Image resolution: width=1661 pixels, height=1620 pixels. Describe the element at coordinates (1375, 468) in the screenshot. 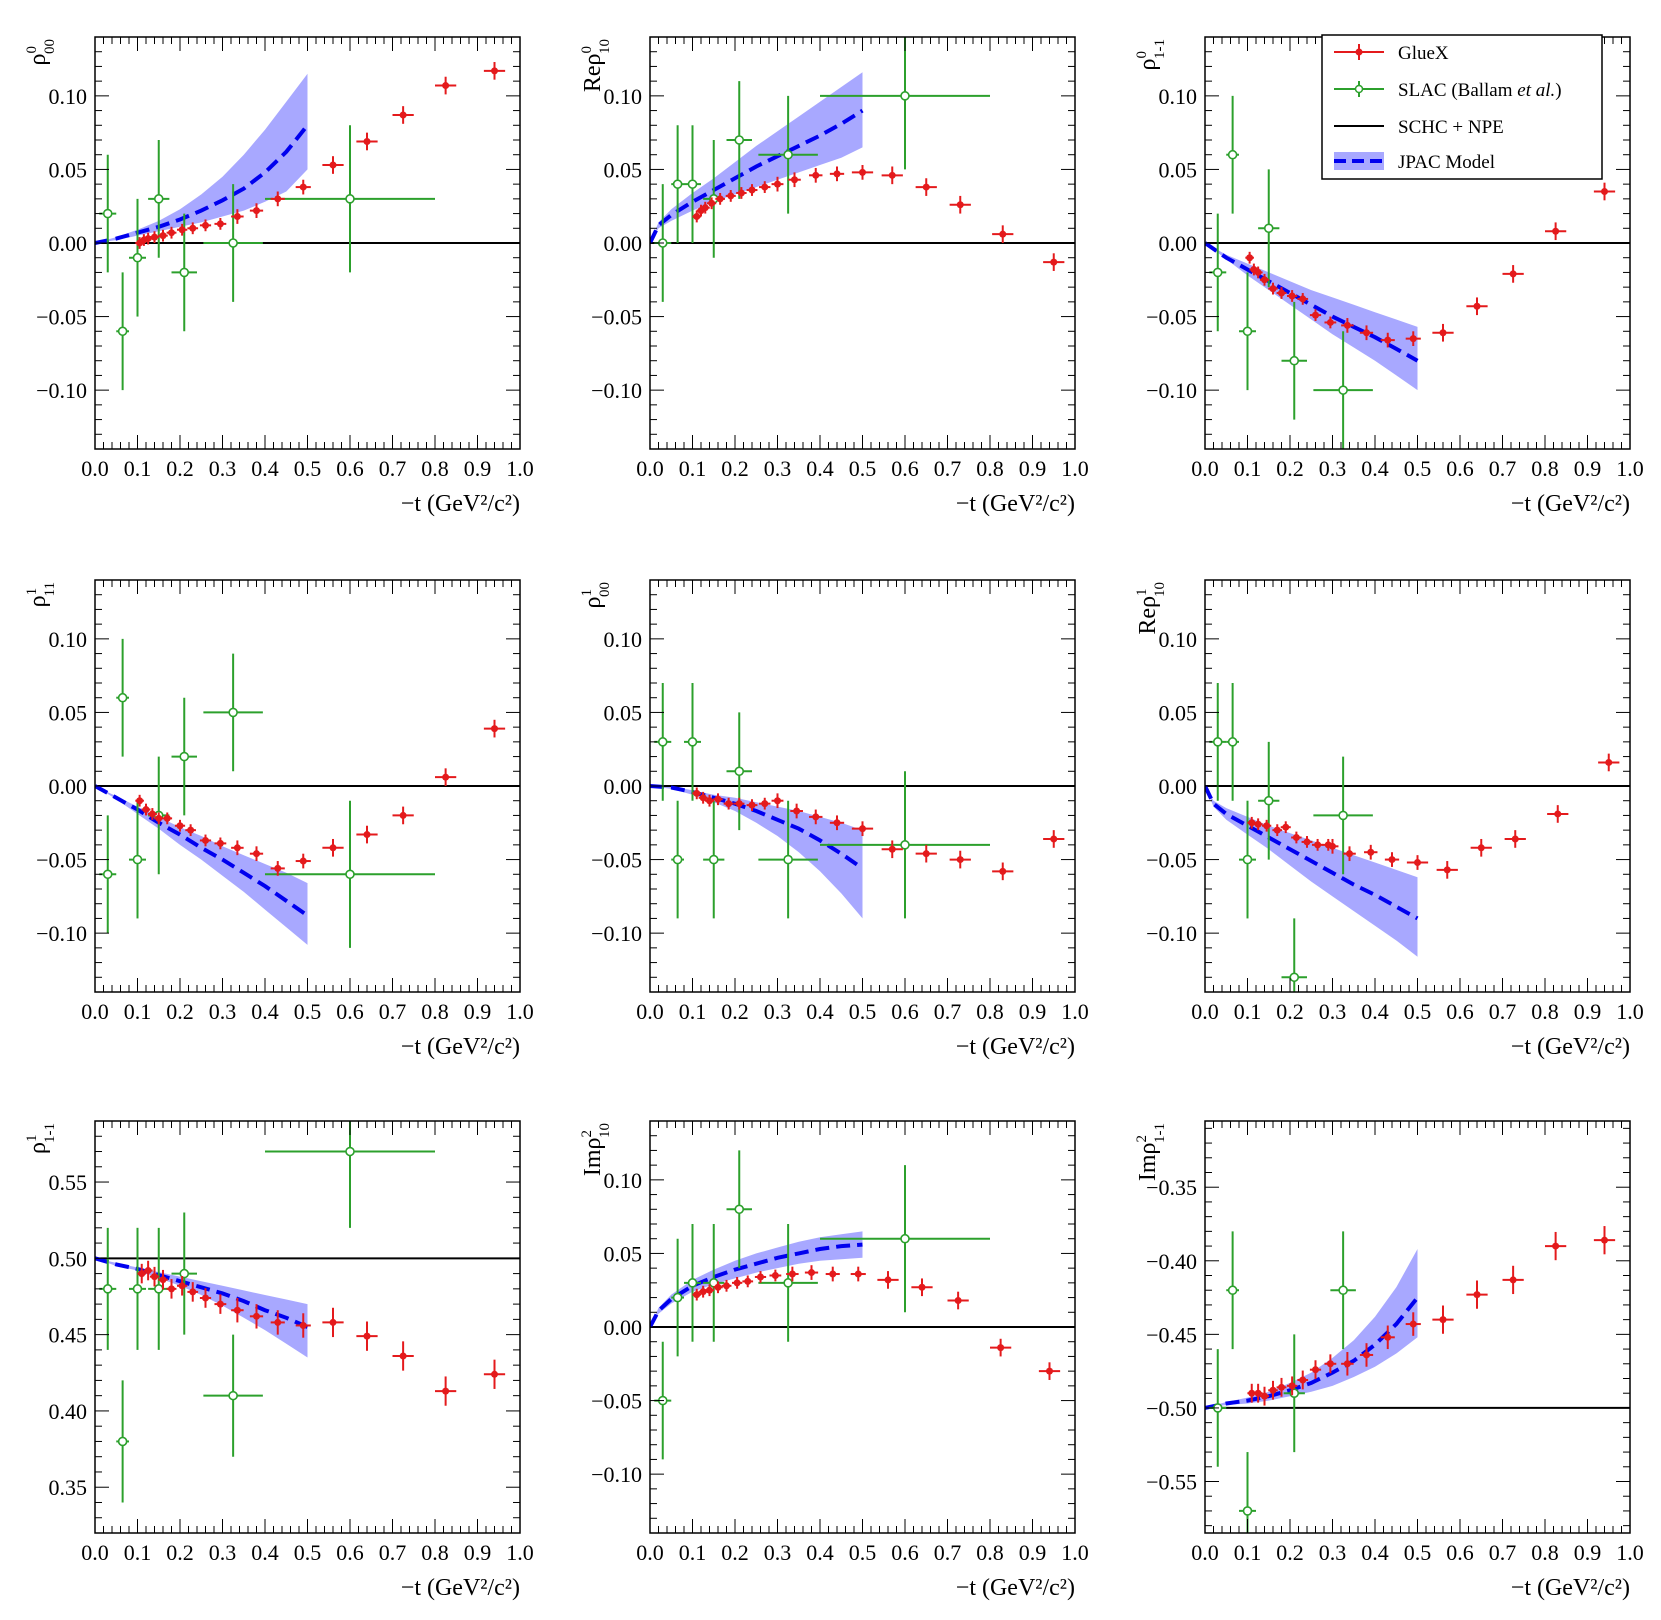

I see `x-tick-label: 0.4` at that location.